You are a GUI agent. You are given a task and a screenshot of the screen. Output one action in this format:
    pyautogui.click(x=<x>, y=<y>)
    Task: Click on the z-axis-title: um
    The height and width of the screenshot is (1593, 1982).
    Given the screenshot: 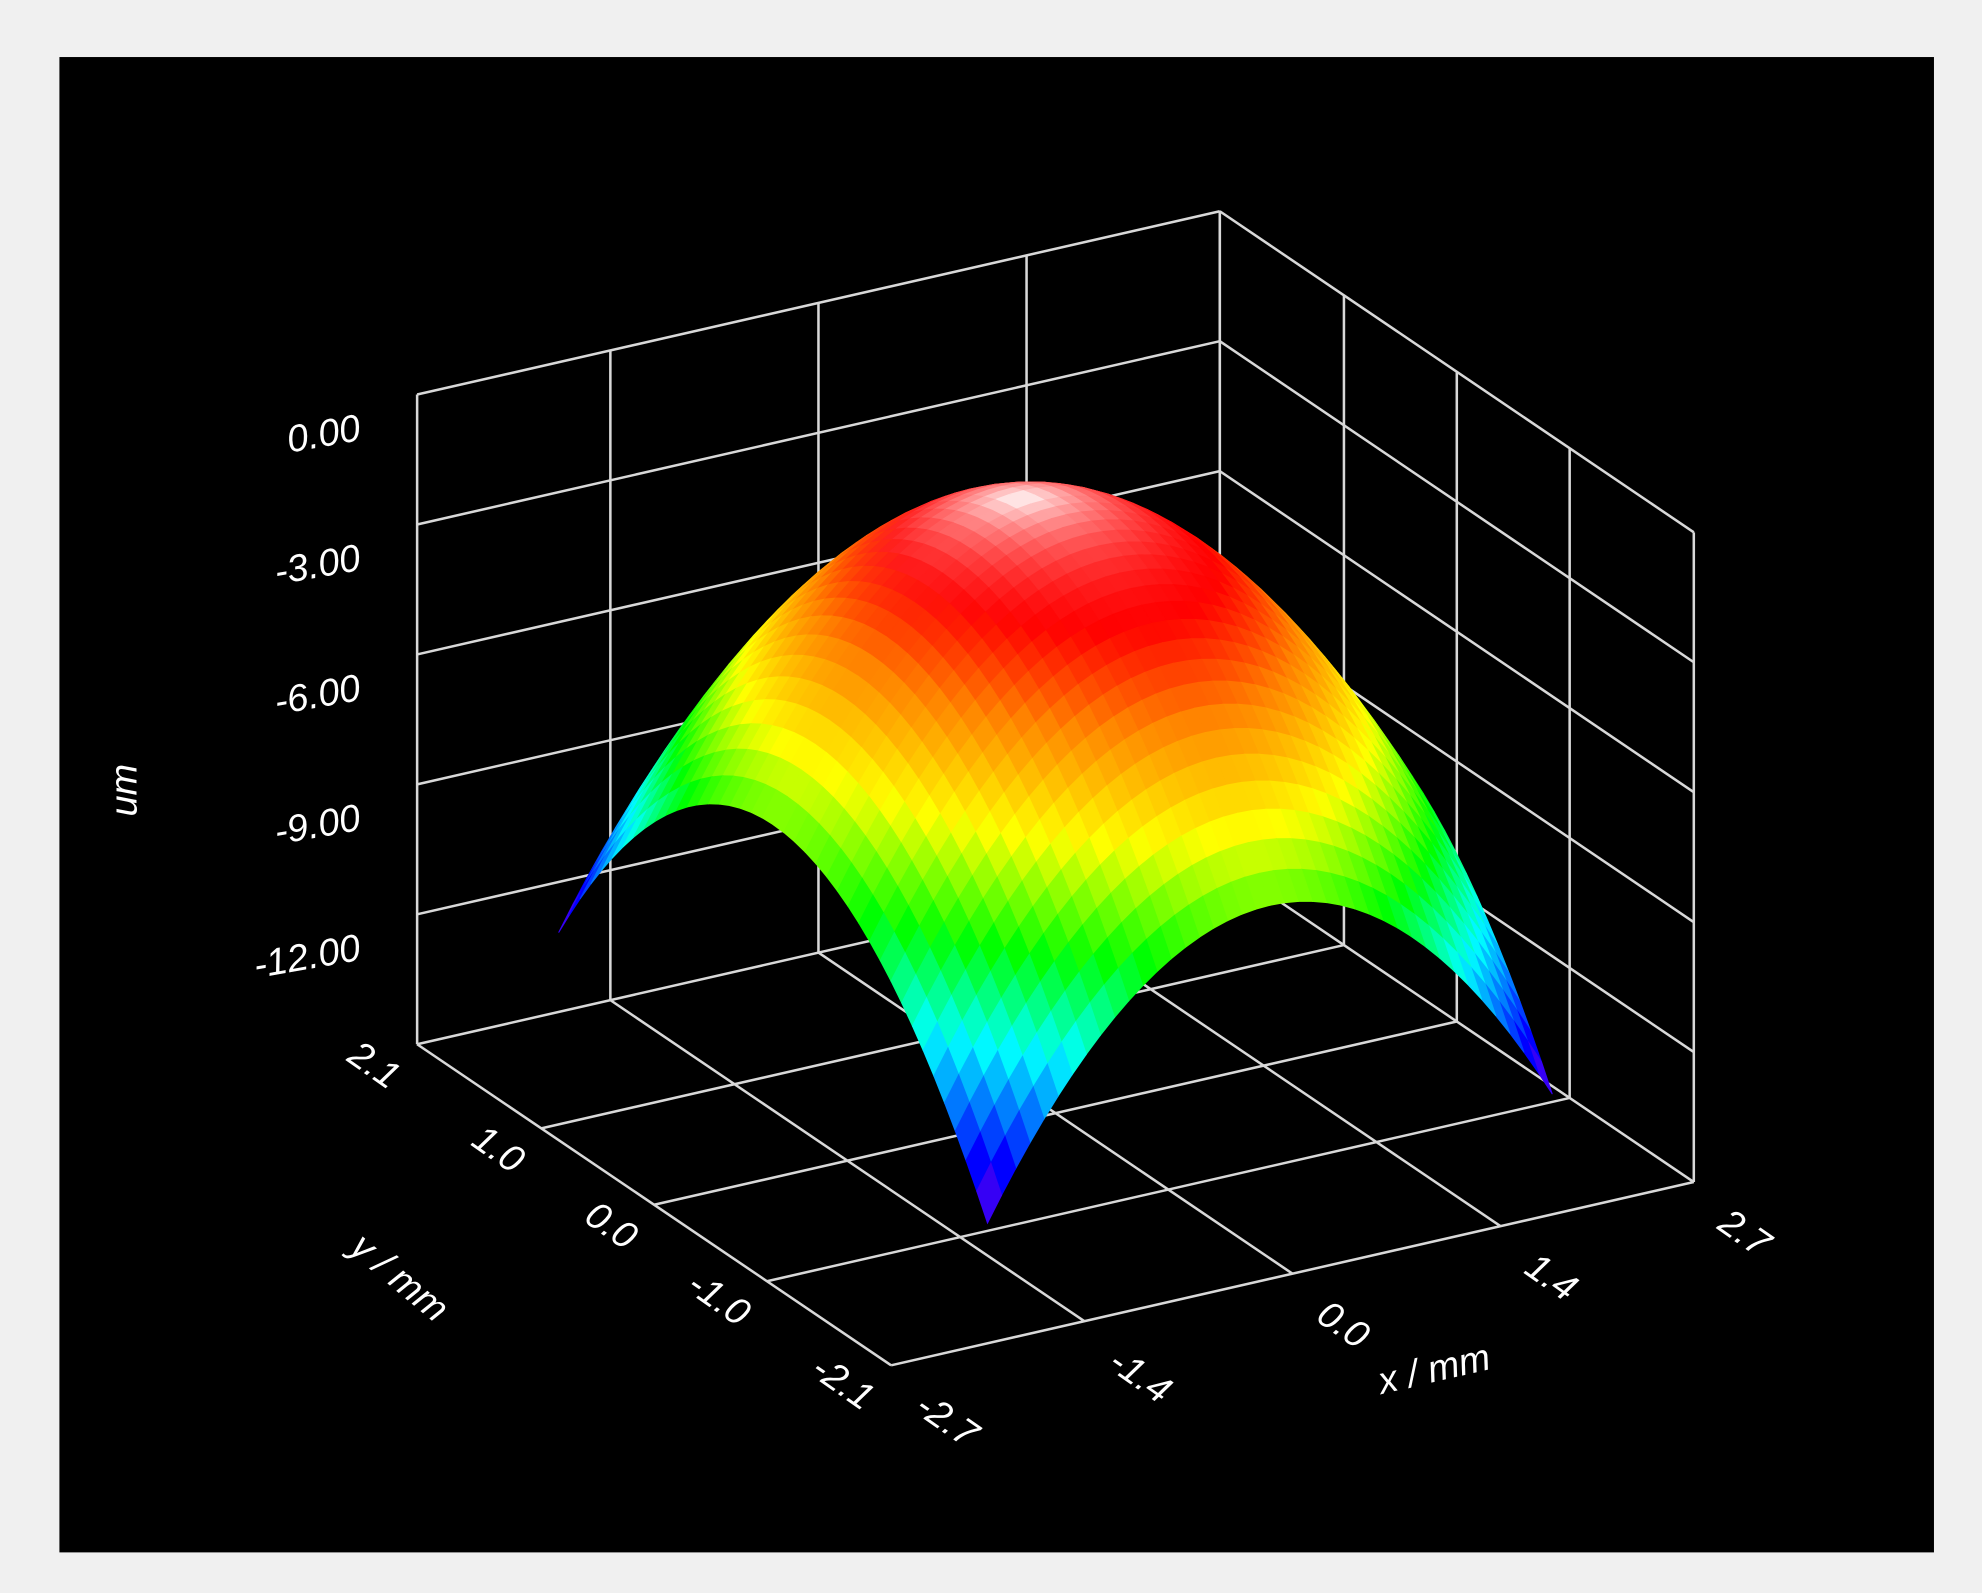 What is the action you would take?
    pyautogui.click(x=124, y=790)
    